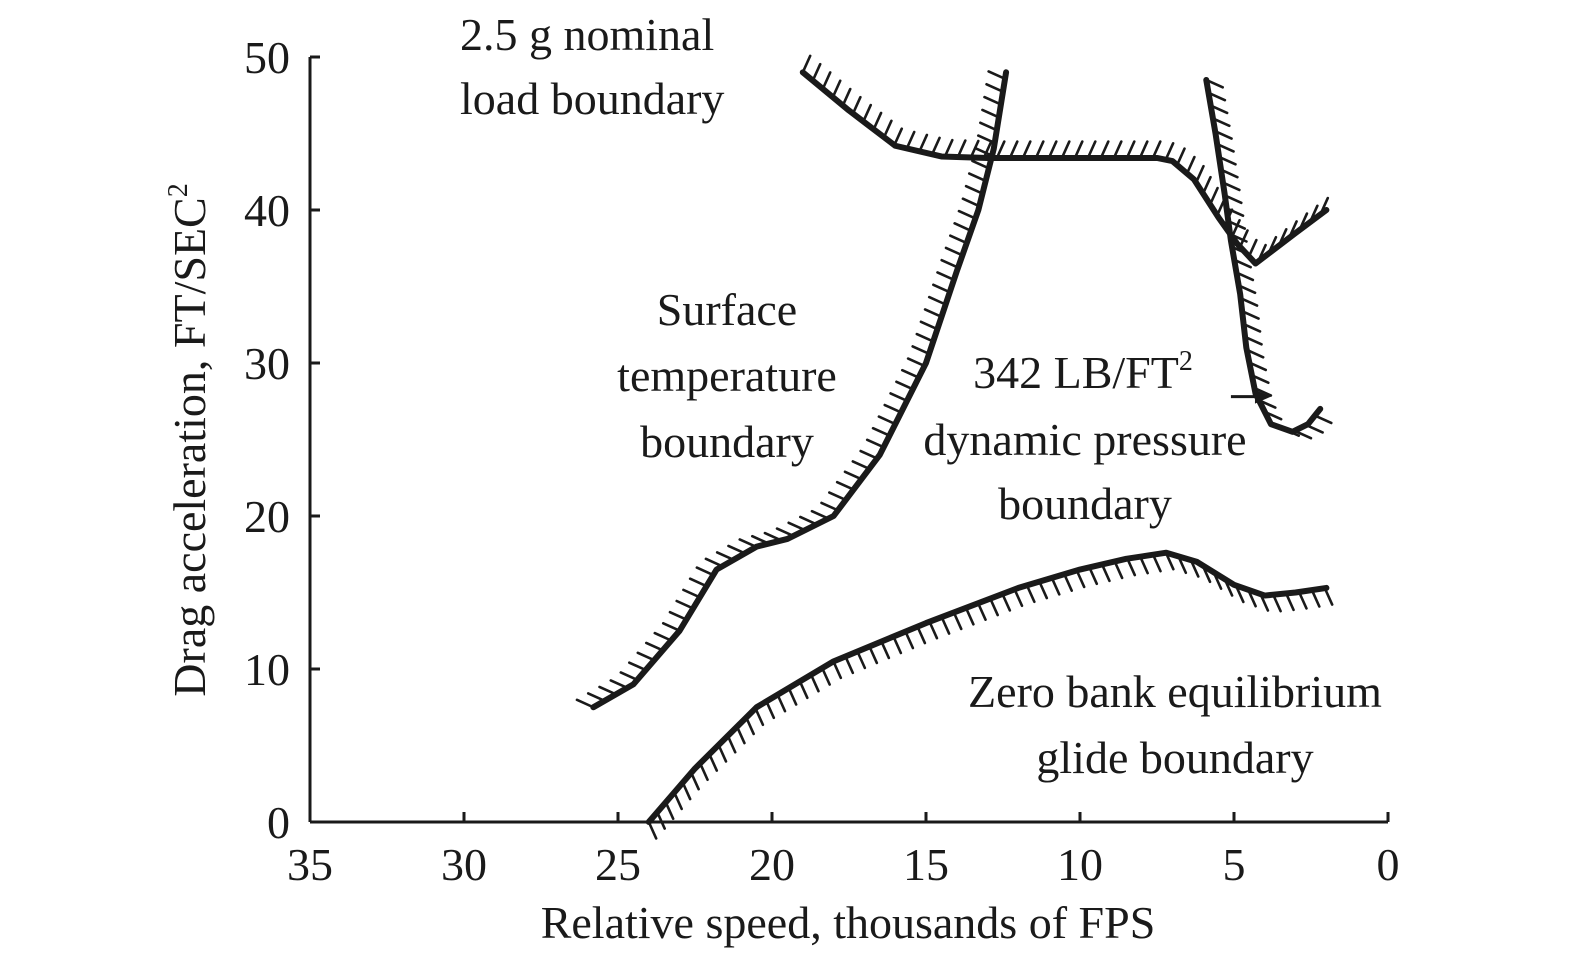 The height and width of the screenshot is (963, 1575). What do you see at coordinates (267, 516) in the screenshot?
I see `y-tick-label: 20` at bounding box center [267, 516].